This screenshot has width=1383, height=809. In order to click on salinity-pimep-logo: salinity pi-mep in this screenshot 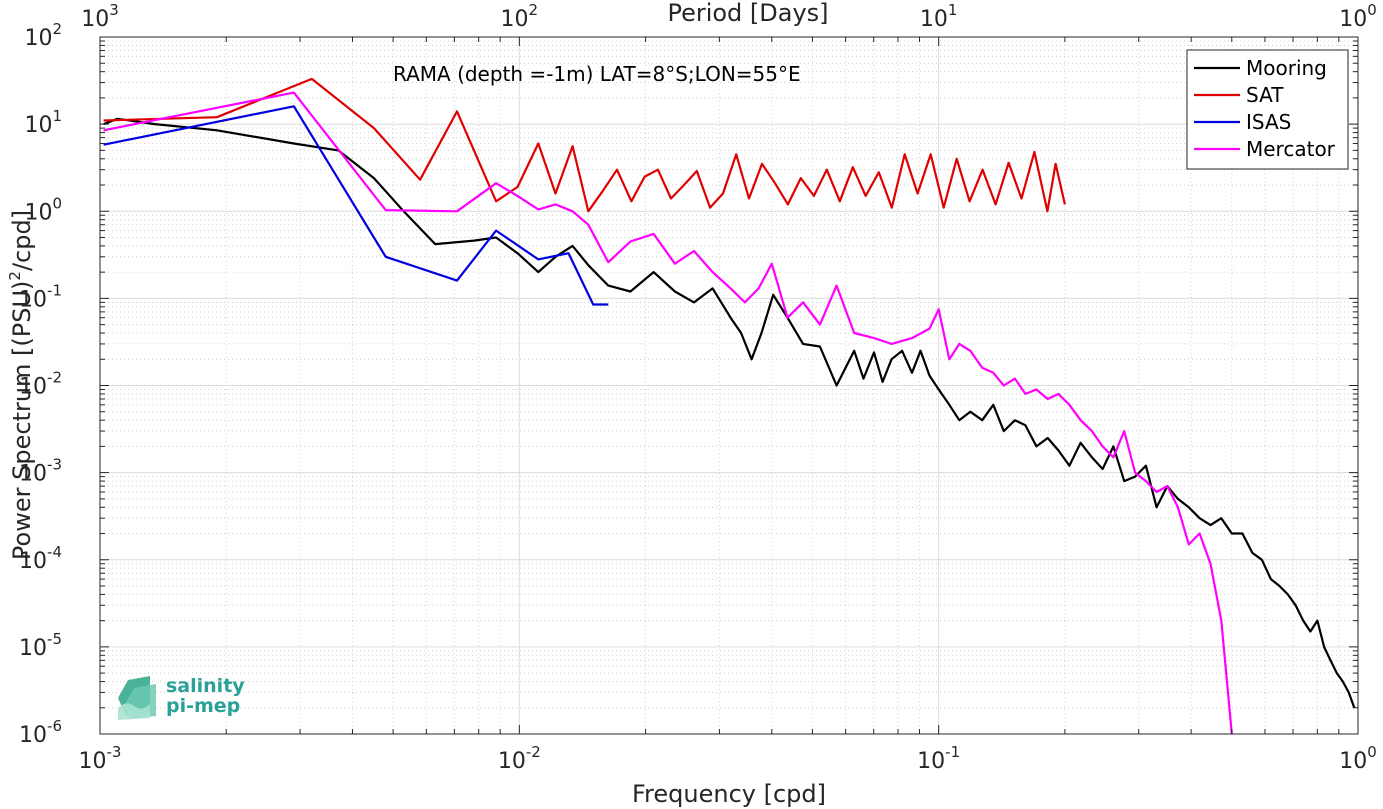, I will do `click(181, 697)`.